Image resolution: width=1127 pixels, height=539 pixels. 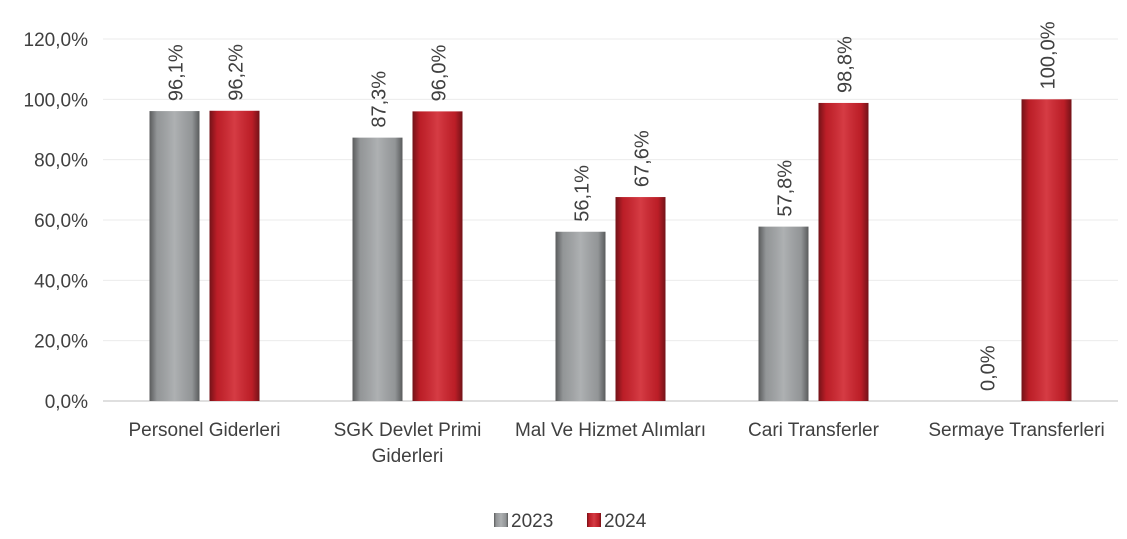 I want to click on data-label: 96,2%, so click(x=237, y=72).